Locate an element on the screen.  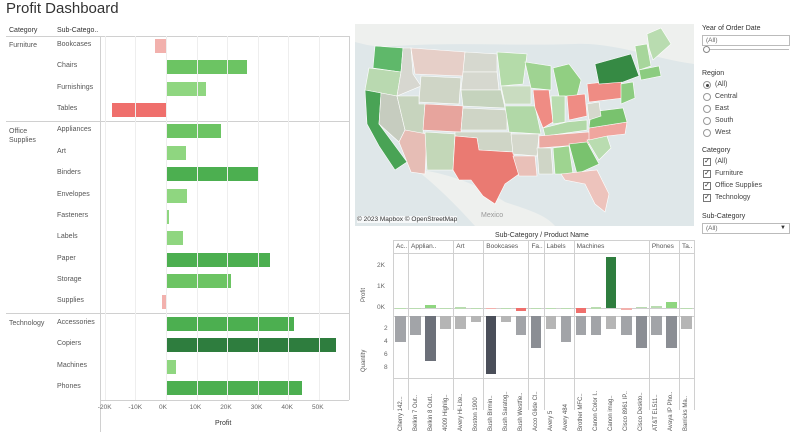
state-west-virginia is located at coordinates (594, 111).